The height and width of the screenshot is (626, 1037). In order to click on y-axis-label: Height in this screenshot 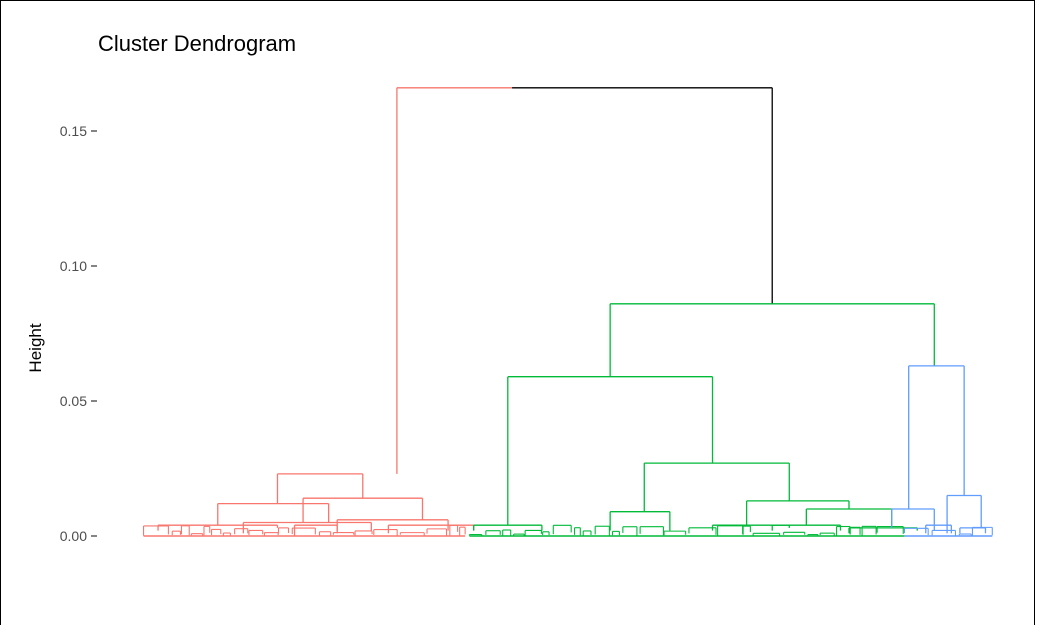, I will do `click(35, 347)`.